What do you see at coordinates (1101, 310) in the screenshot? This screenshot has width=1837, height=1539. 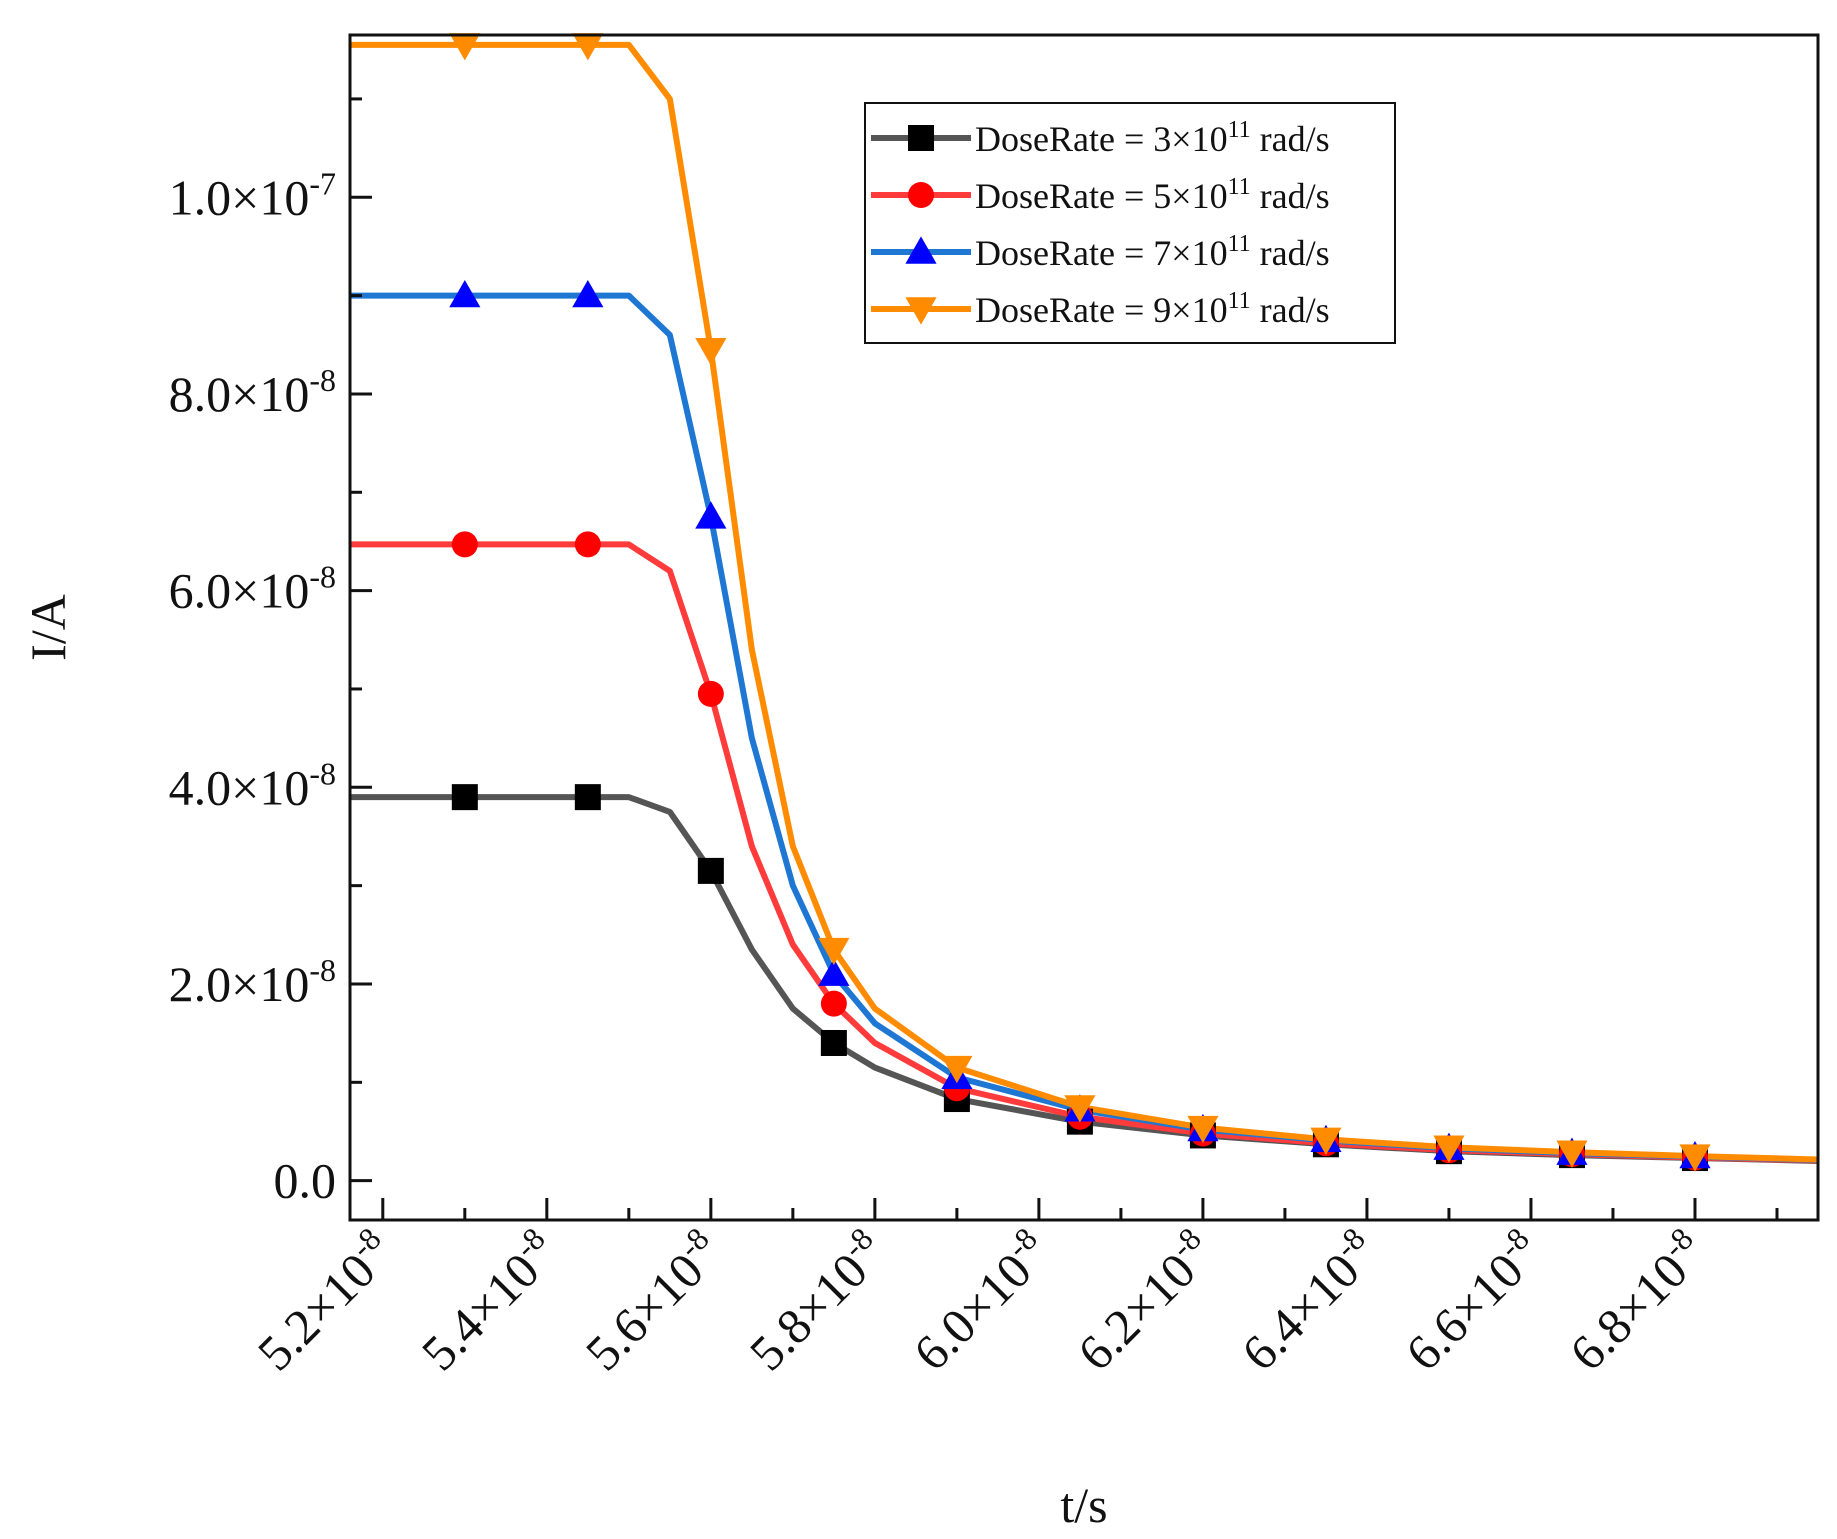 I see `legend-label-text: DoseRate = 9×10` at bounding box center [1101, 310].